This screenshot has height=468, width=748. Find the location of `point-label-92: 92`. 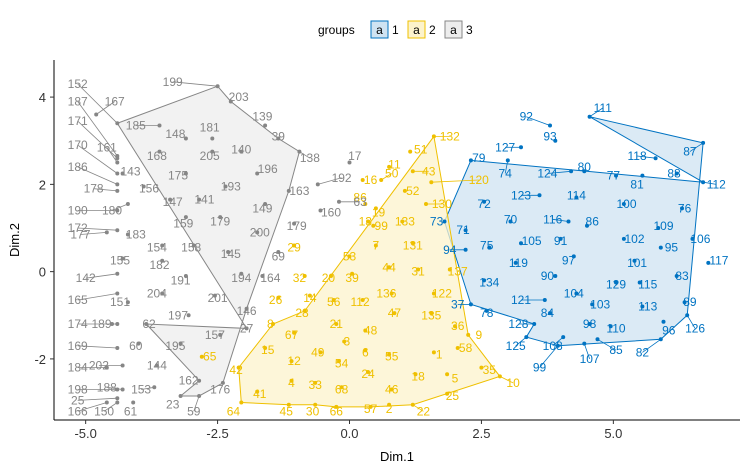

point-label-92: 92 is located at coordinates (527, 117).